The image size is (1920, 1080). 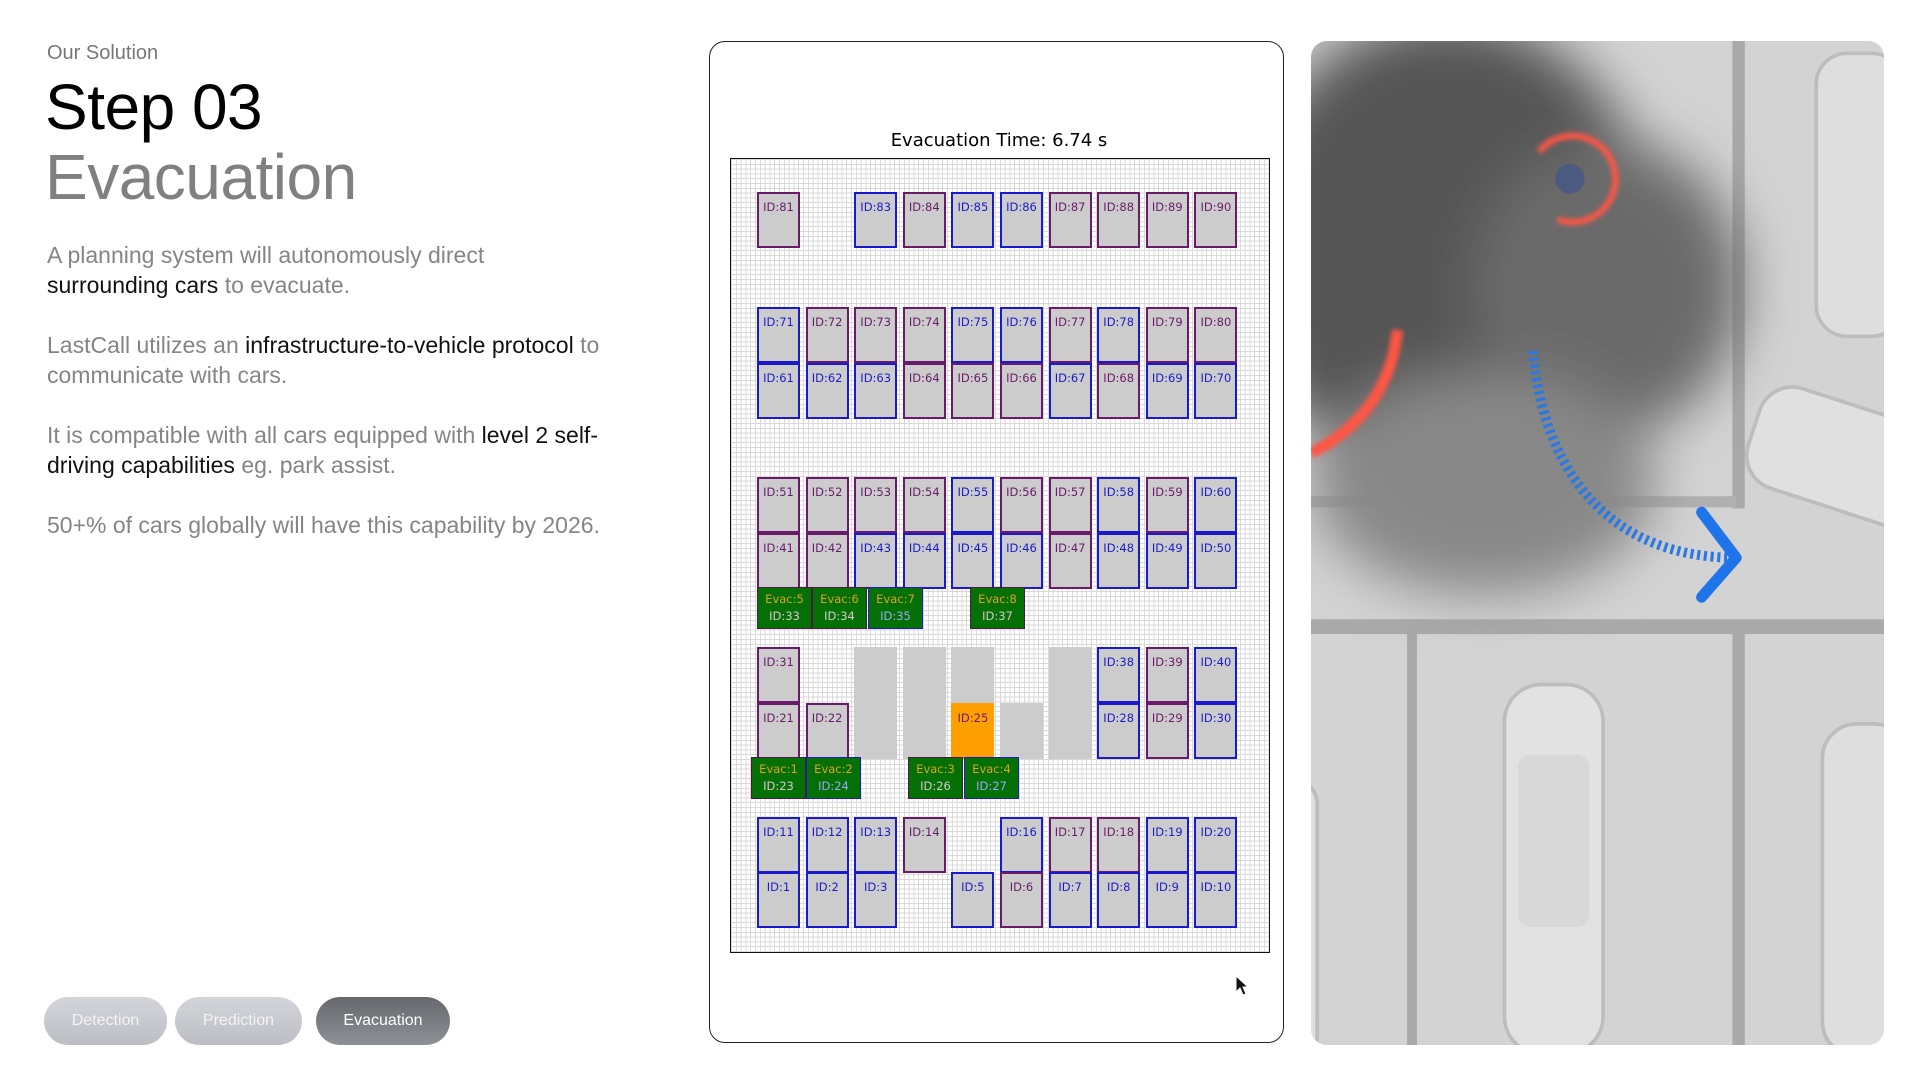 What do you see at coordinates (1216, 845) in the screenshot?
I see `parked-car: ID:20` at bounding box center [1216, 845].